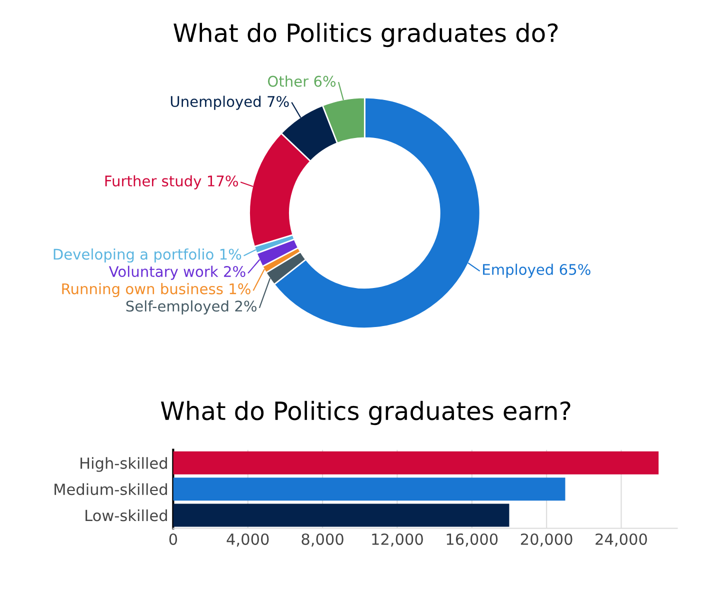  I want to click on slice-label: Further study 17%, so click(171, 182).